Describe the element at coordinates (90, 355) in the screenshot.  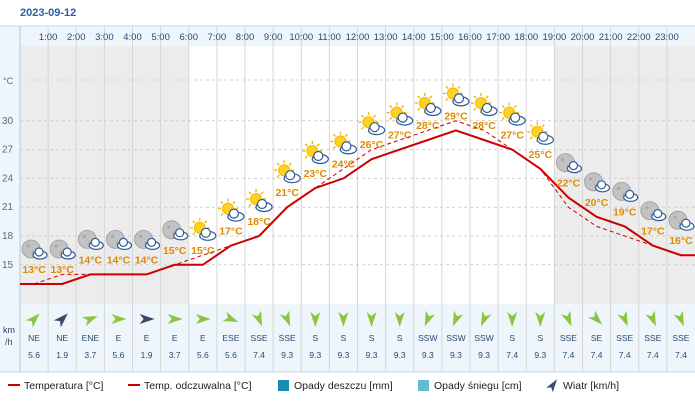
I see `wind-speed: 3.7` at that location.